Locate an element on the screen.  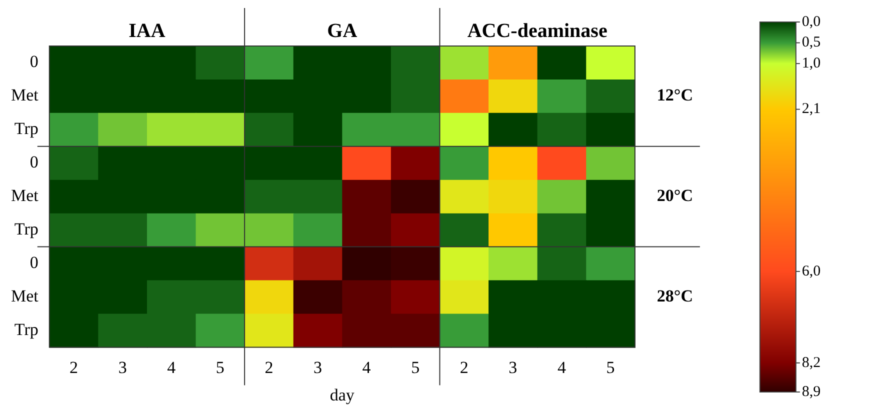
text: ACC-deaminase is located at coordinates (537, 31).